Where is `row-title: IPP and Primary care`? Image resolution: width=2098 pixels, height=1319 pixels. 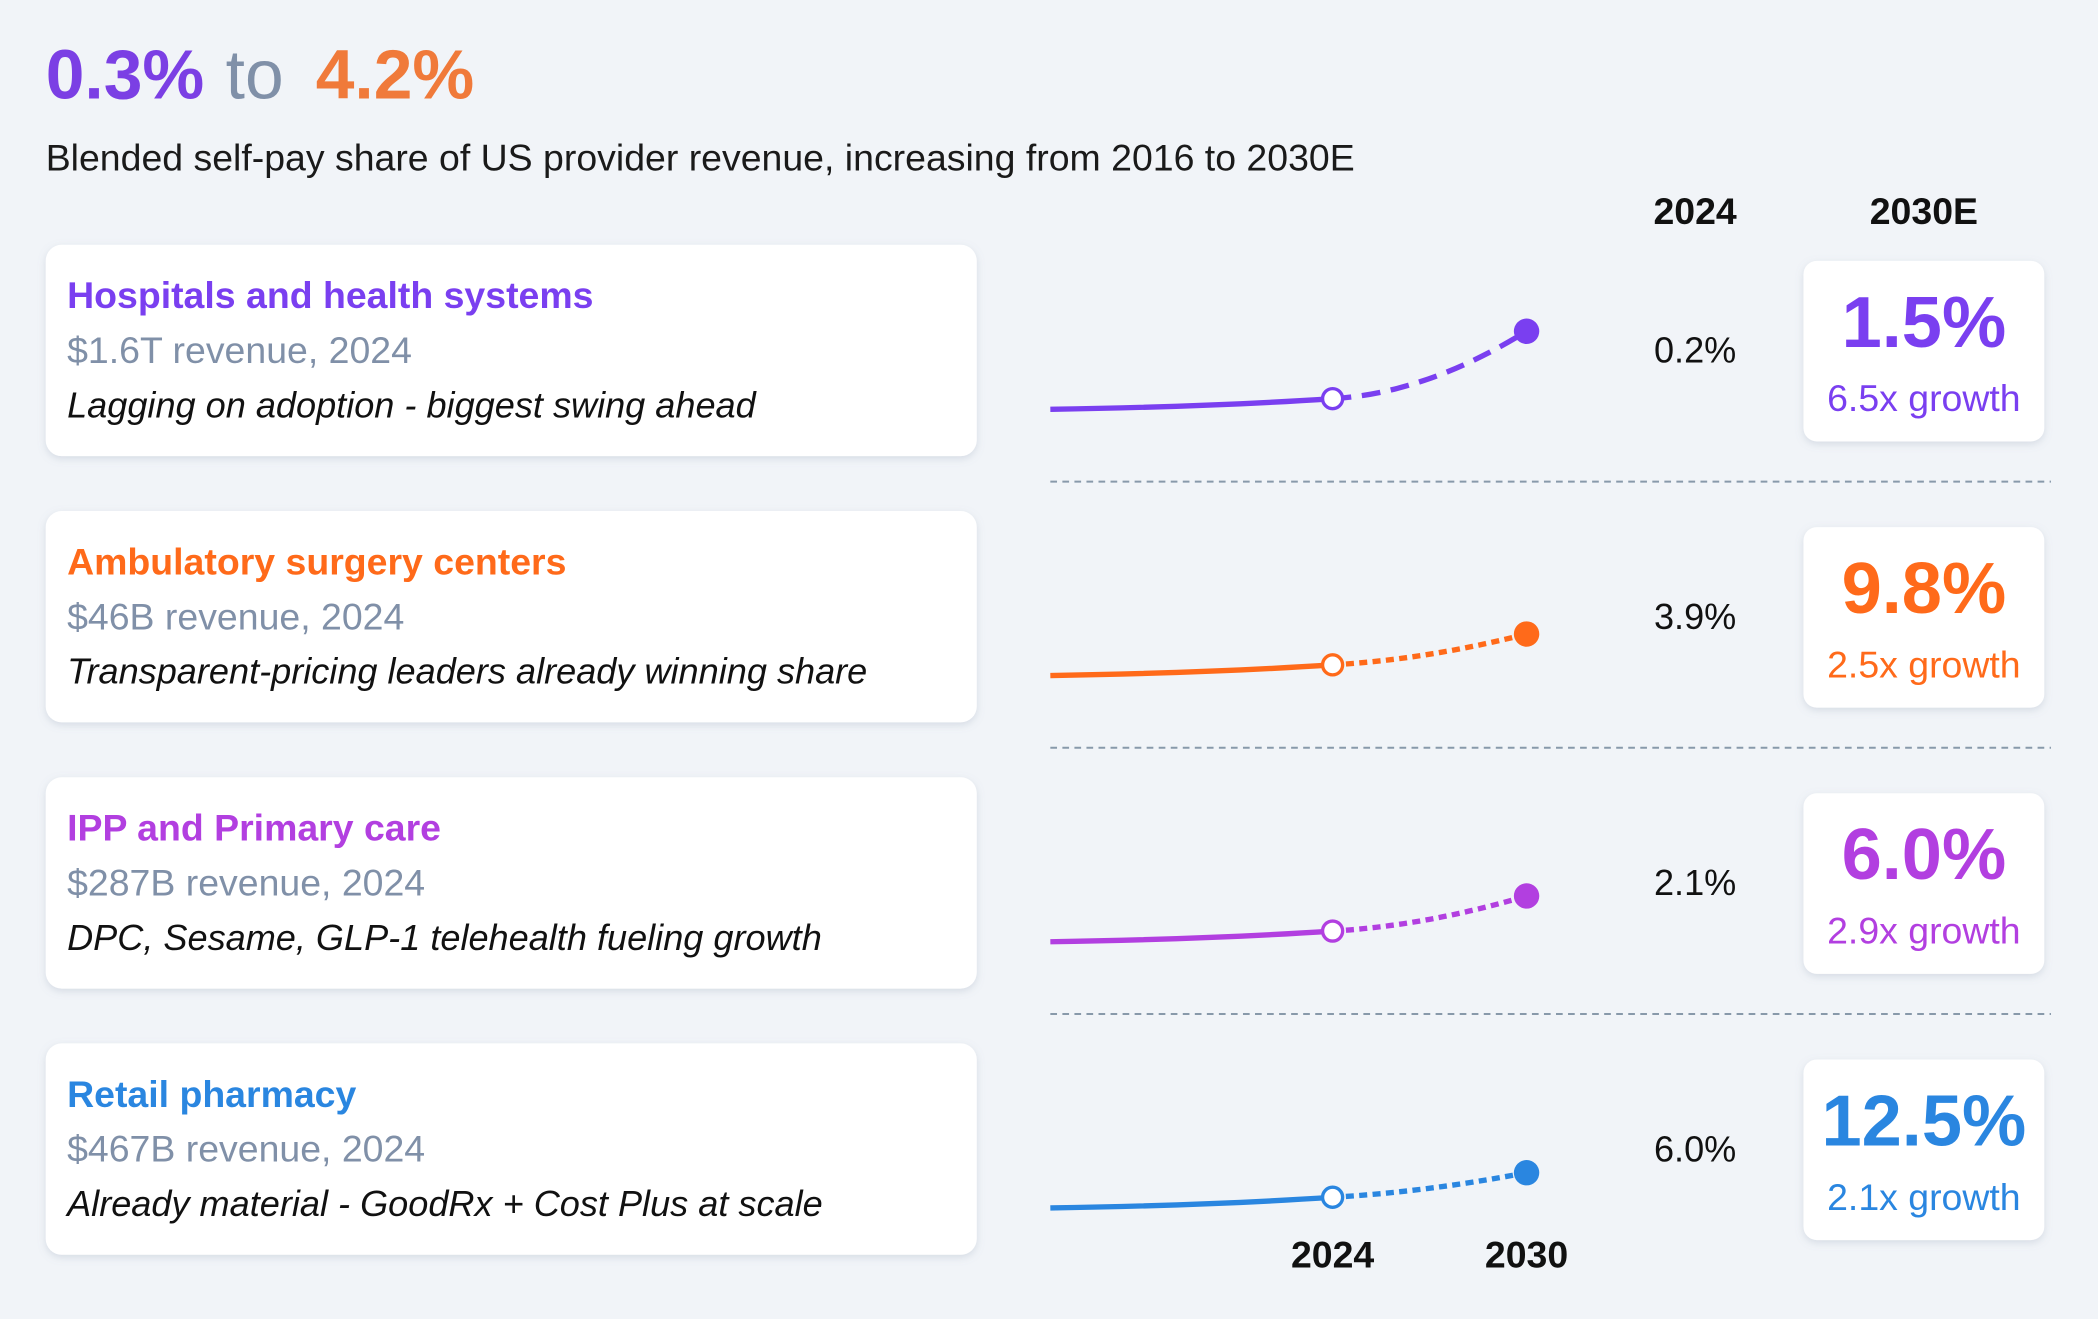
row-title: IPP and Primary care is located at coordinates (254, 828).